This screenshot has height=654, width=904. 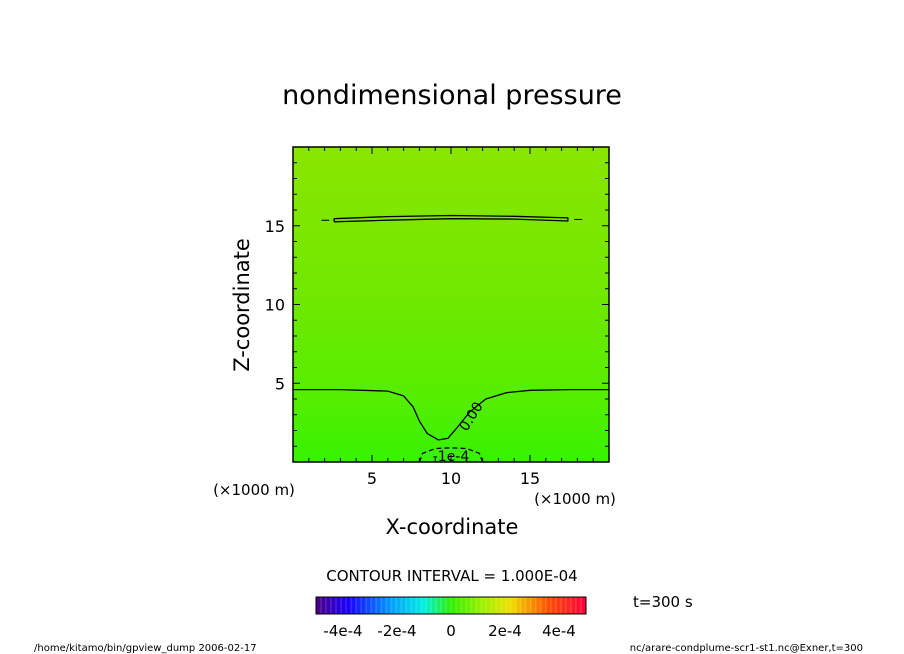 I want to click on cold-anomaly-shading, so click(x=451, y=442).